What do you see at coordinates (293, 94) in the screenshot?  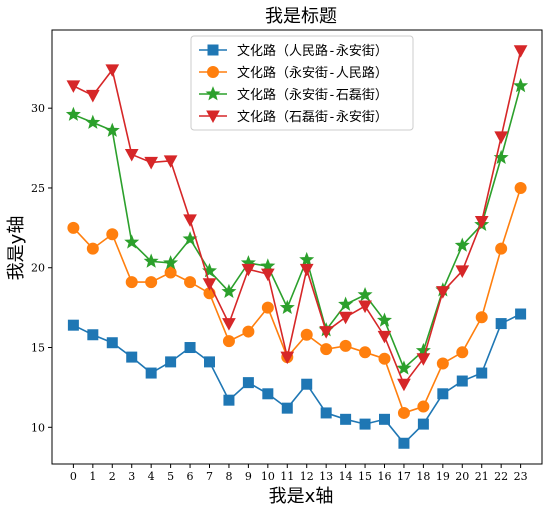 I see `legend-item: 文化路（永安街-石磊街）` at bounding box center [293, 94].